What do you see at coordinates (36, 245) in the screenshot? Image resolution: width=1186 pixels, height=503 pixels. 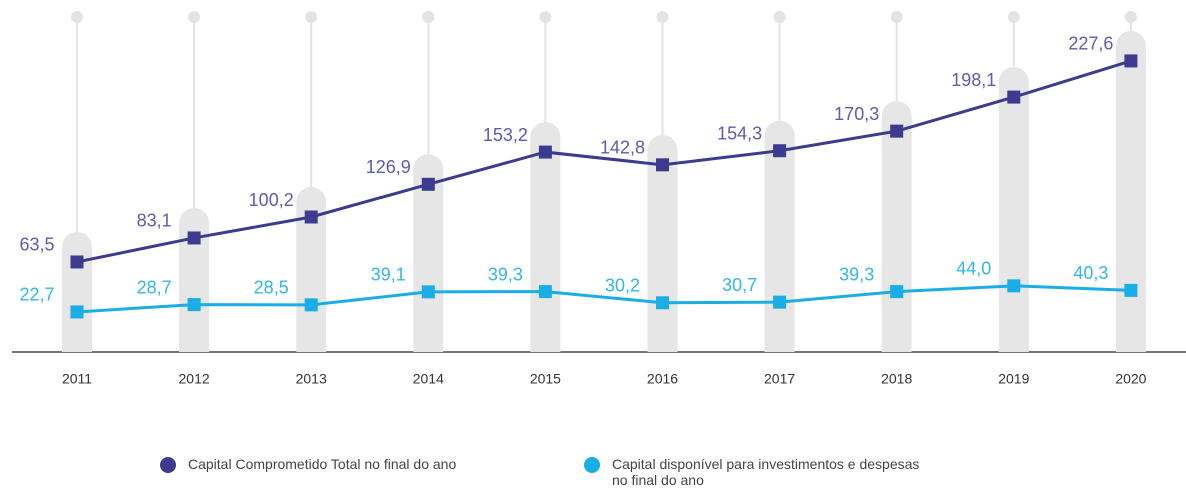 I see `data-label: 63,5` at bounding box center [36, 245].